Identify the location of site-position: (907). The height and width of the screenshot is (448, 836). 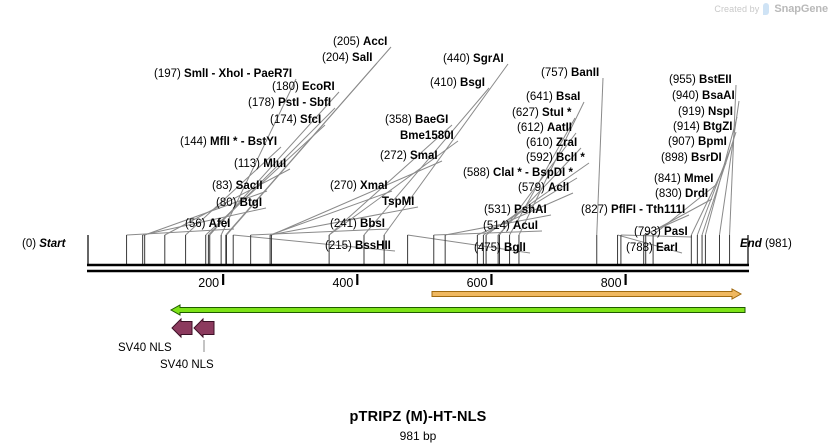
(683, 142).